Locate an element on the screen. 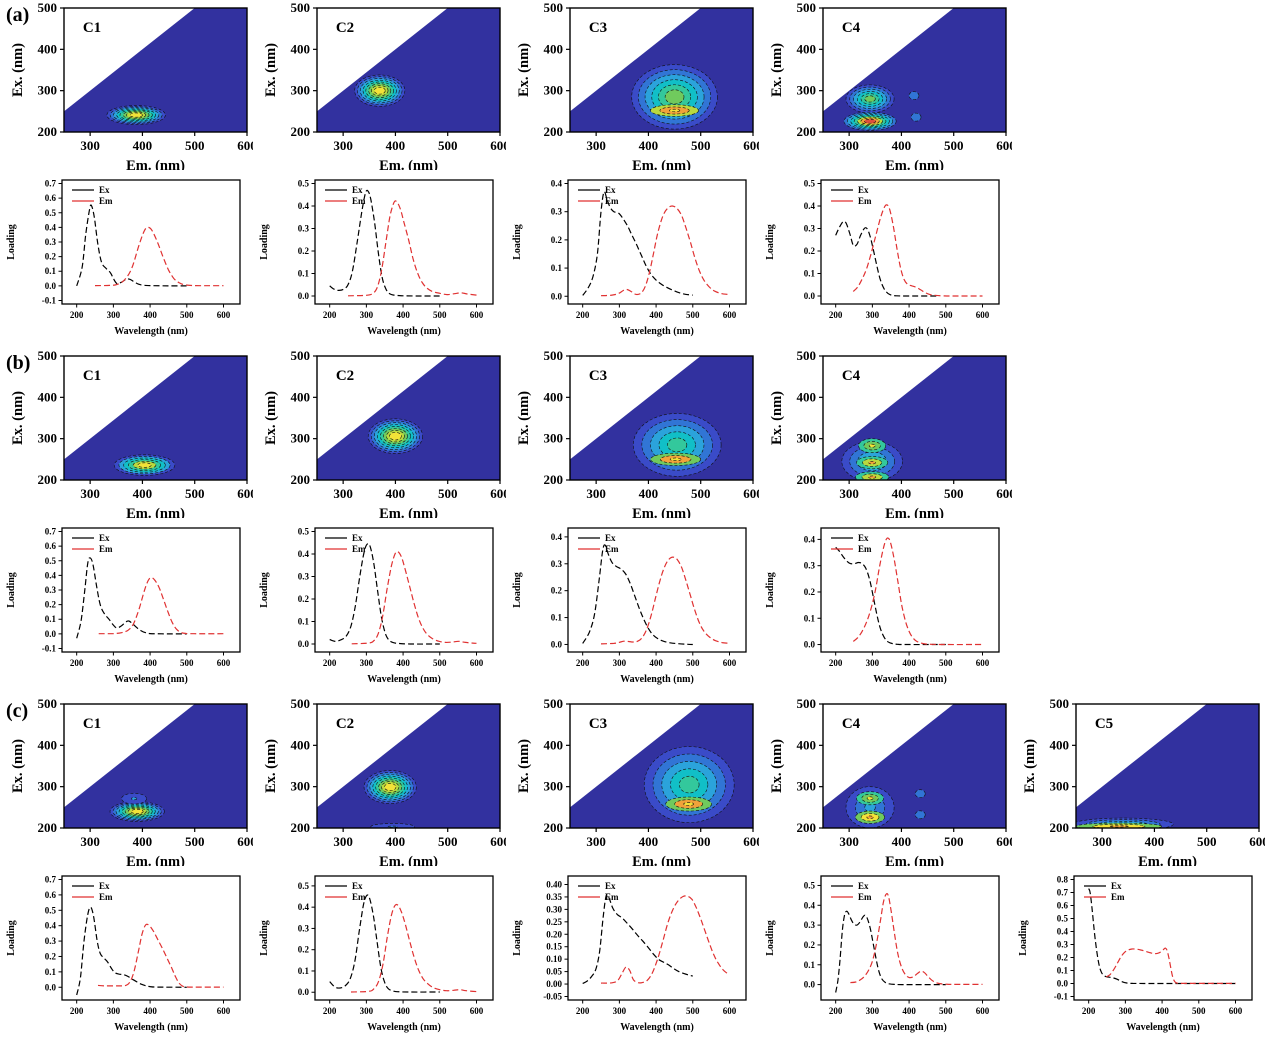  svg-text: 0.00 is located at coordinates (554, 984).